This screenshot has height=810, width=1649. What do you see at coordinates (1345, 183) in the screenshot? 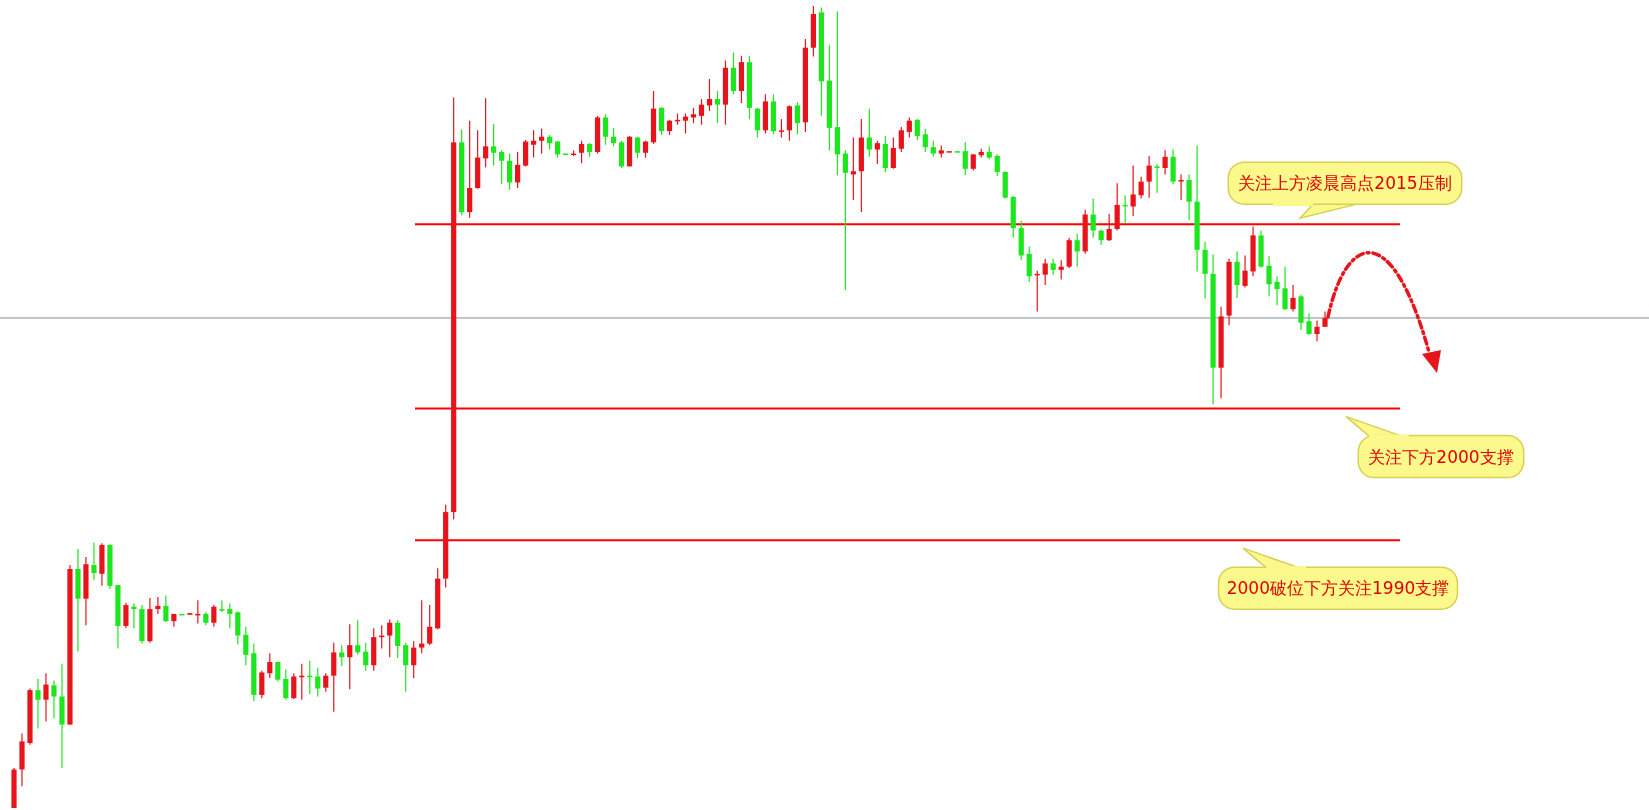
I see `ref-line-label: 关注上方凌晨高点2015压制` at bounding box center [1345, 183].